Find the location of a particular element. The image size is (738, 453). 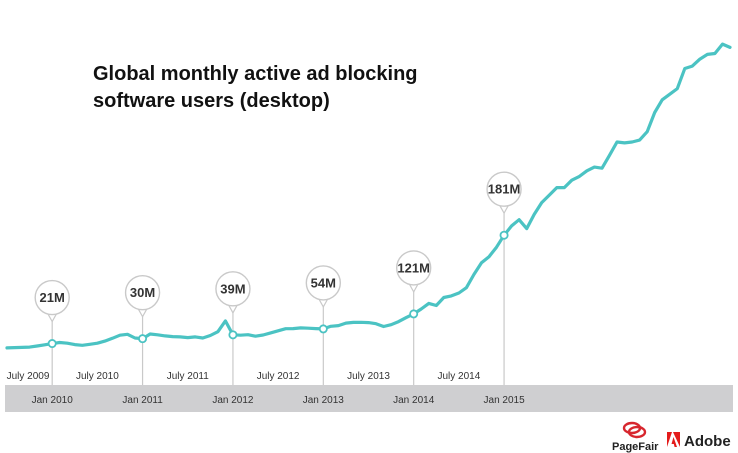

callout-bubble: 39M is located at coordinates (233, 293).